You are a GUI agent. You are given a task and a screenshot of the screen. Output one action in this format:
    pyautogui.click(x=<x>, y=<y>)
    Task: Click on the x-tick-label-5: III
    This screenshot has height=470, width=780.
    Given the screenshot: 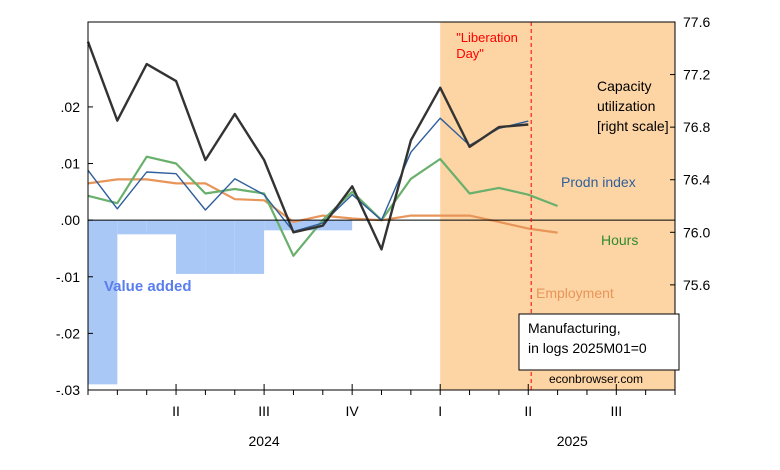 What is the action you would take?
    pyautogui.click(x=616, y=411)
    